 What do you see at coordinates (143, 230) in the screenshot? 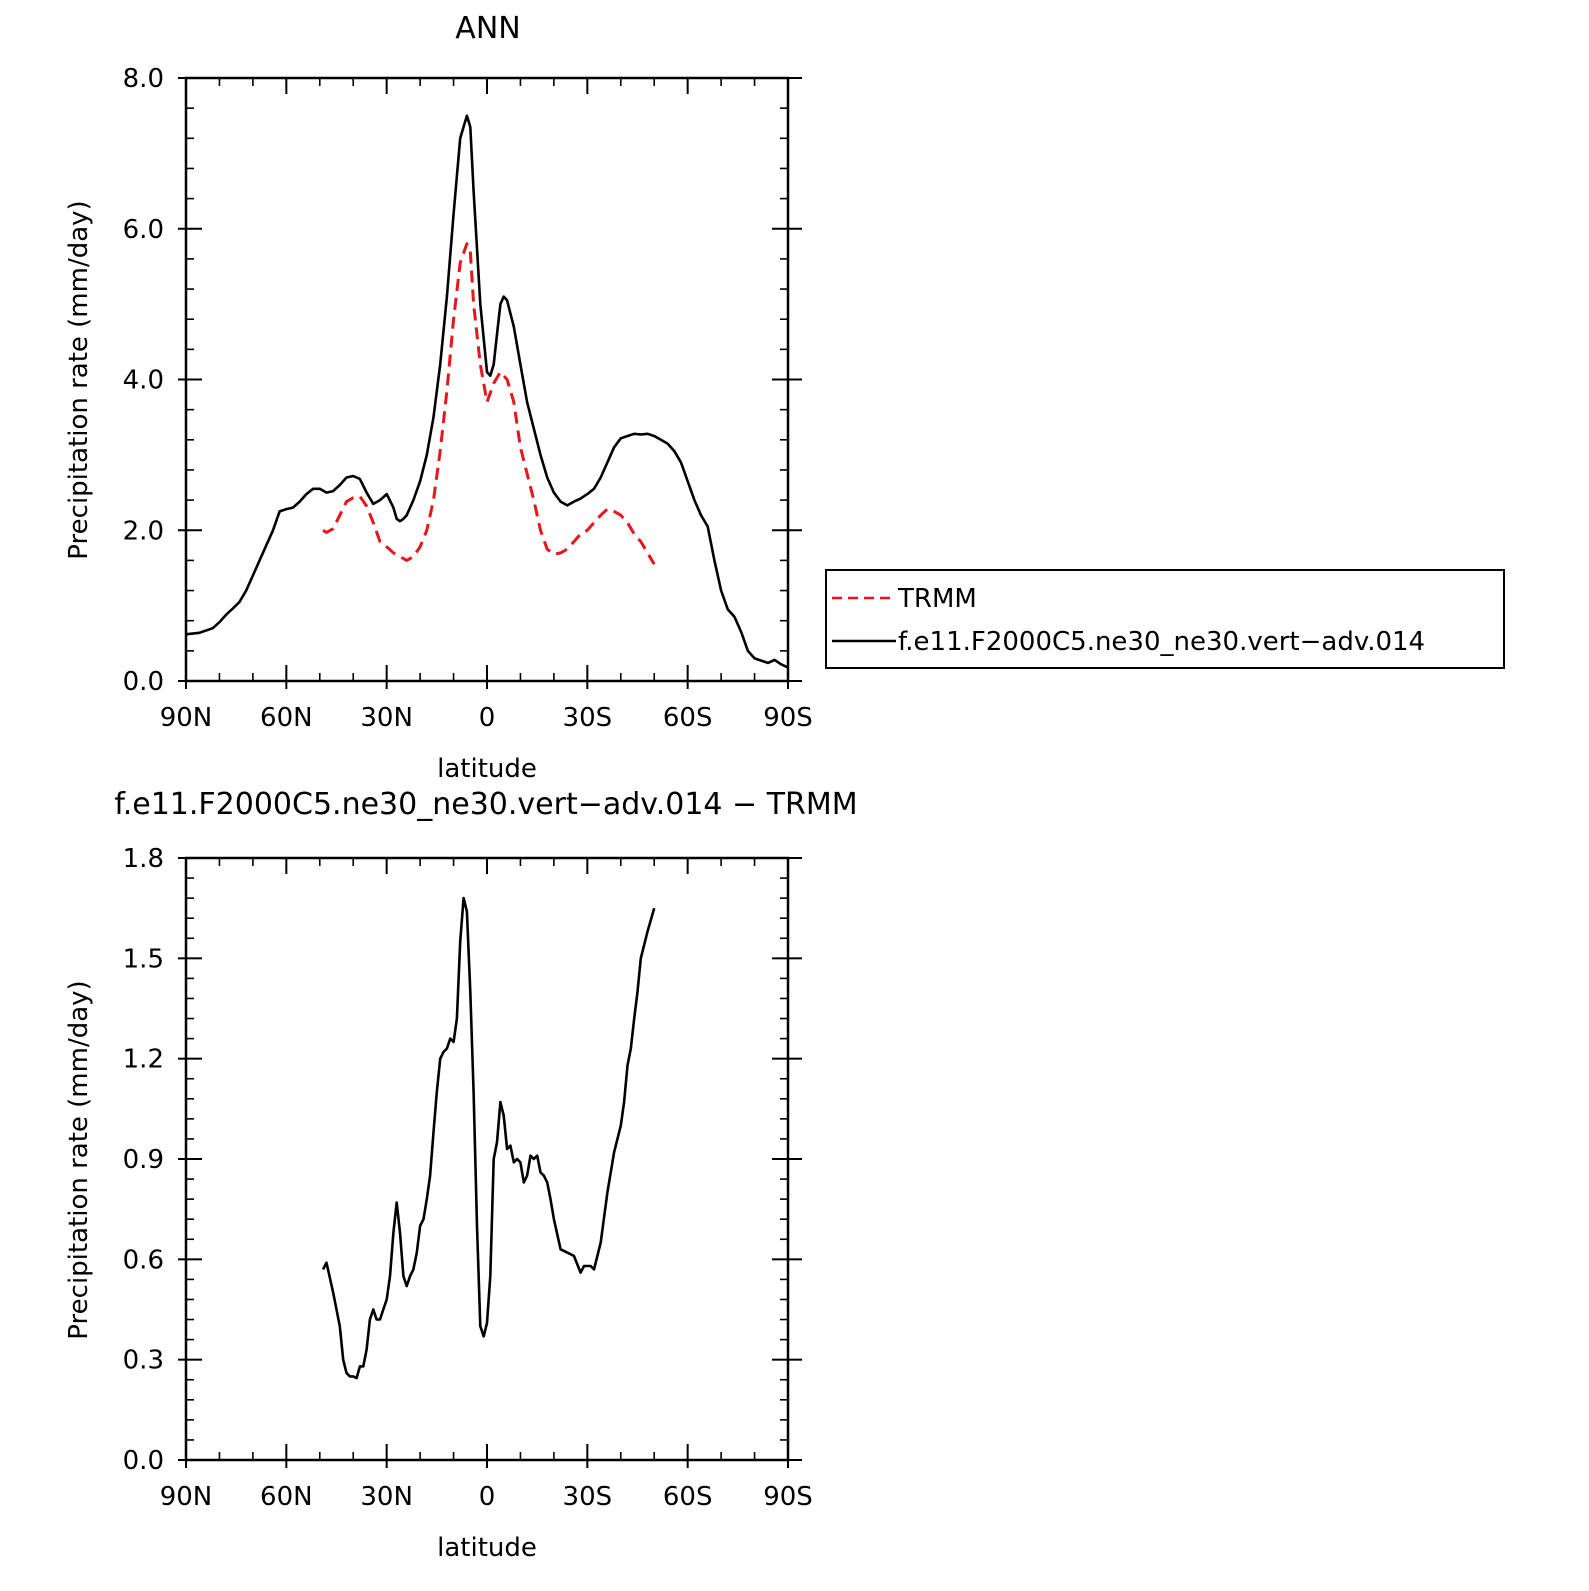
I see `top-chart-y-tick-label: 6.0` at bounding box center [143, 230].